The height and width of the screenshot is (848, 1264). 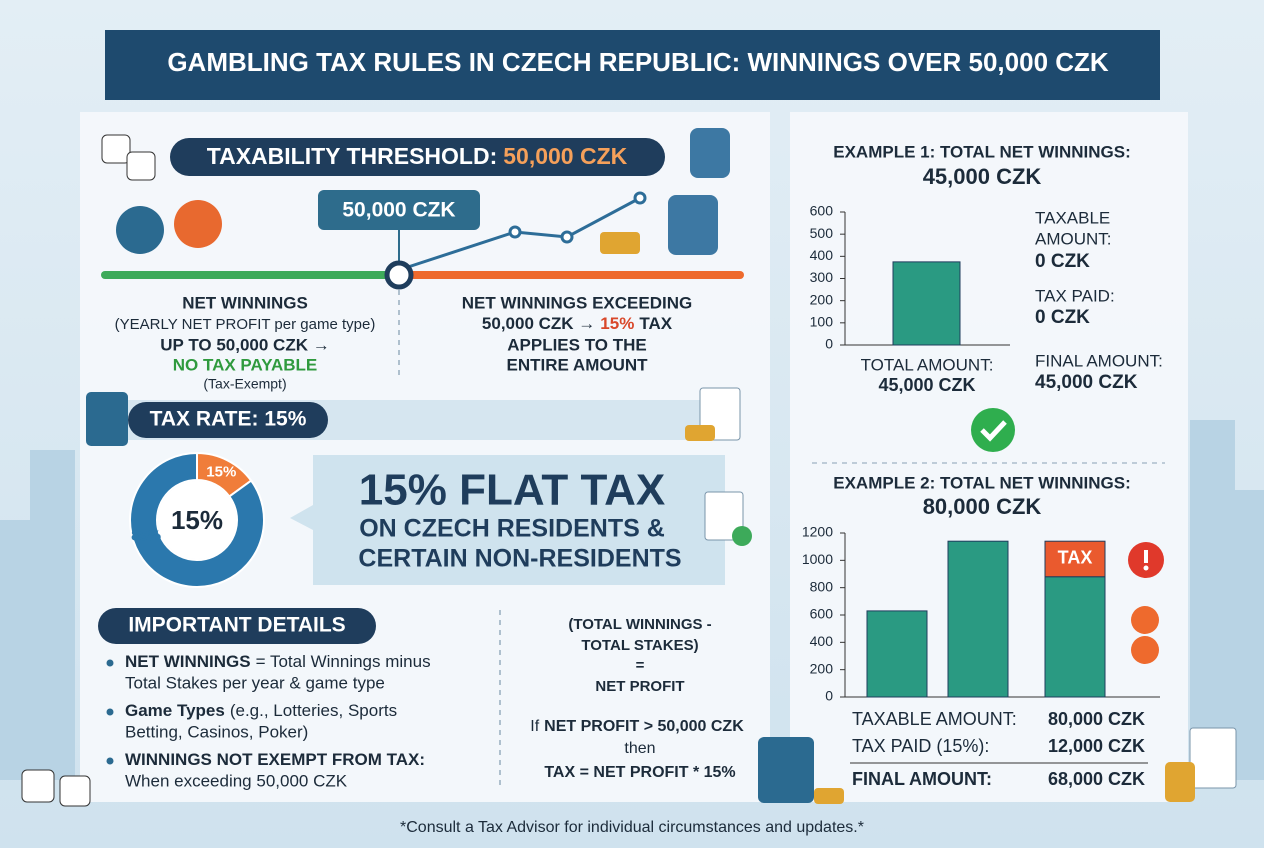 I want to click on formula-line1: (TOTAL WINNINGS -, so click(x=639, y=624).